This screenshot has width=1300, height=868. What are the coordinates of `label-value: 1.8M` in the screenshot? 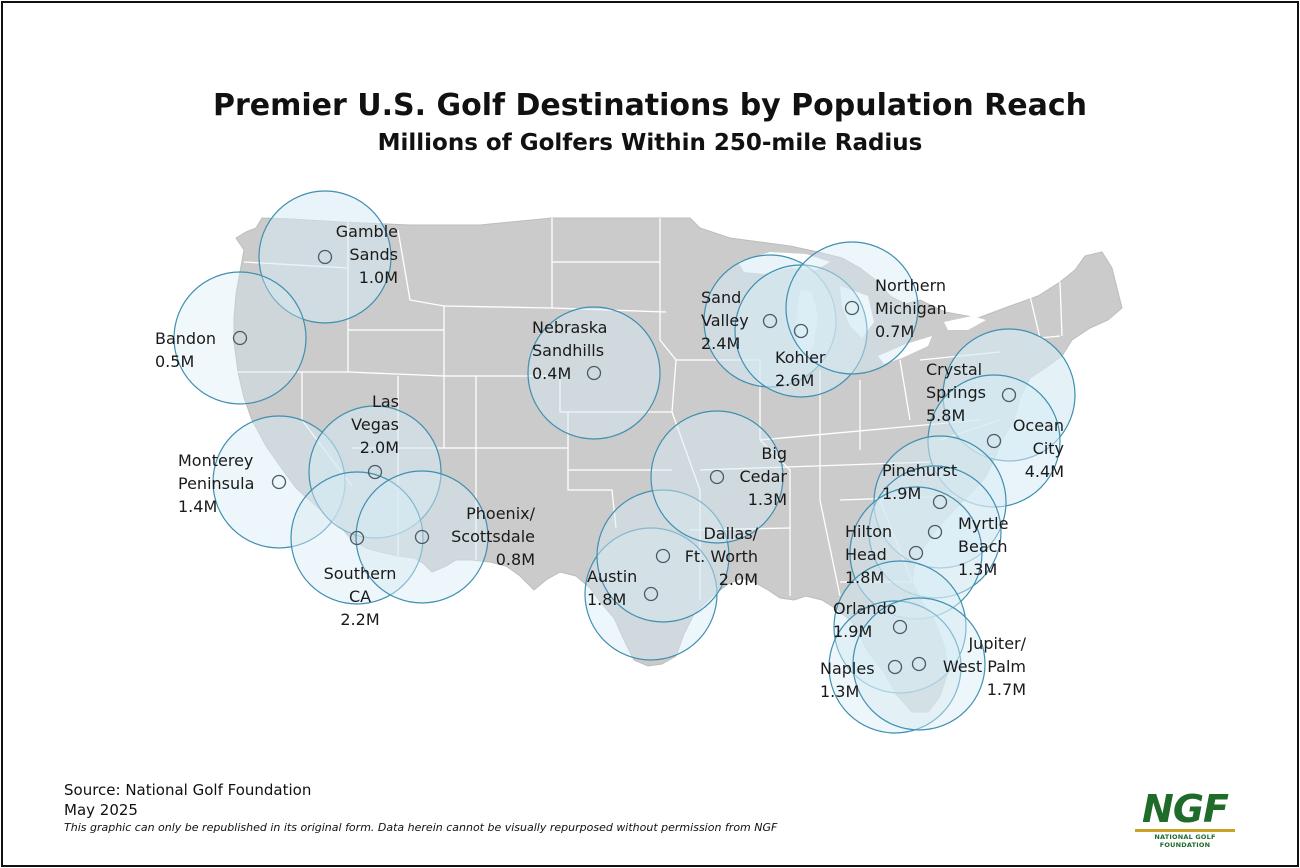 It's located at (607, 599).